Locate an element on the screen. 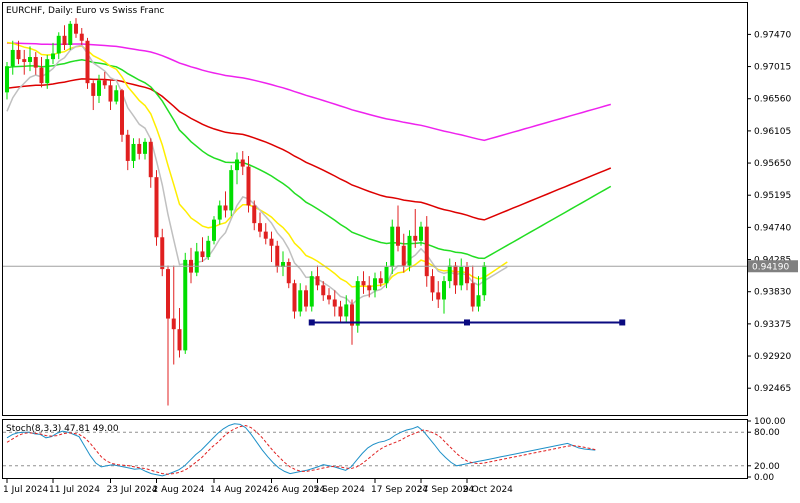 The width and height of the screenshot is (800, 503). support-line-group is located at coordinates (467, 322).